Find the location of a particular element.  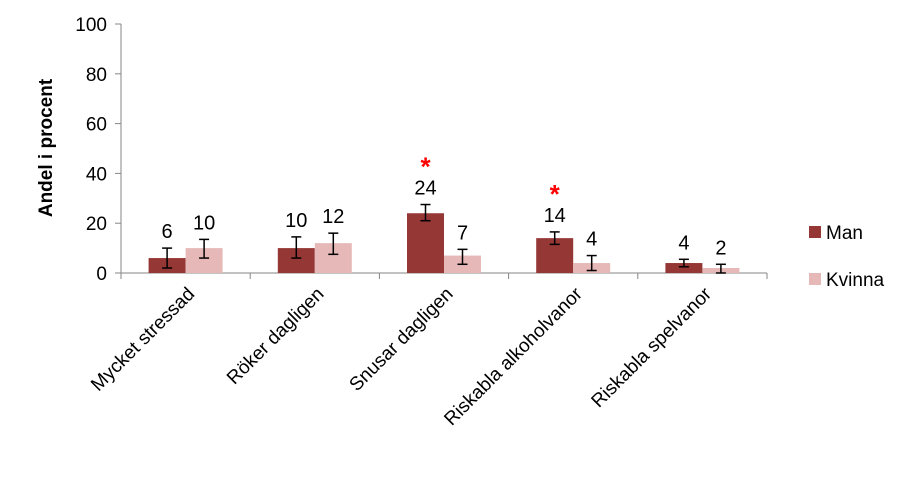

legend-swatch-kvinna is located at coordinates (815, 279).